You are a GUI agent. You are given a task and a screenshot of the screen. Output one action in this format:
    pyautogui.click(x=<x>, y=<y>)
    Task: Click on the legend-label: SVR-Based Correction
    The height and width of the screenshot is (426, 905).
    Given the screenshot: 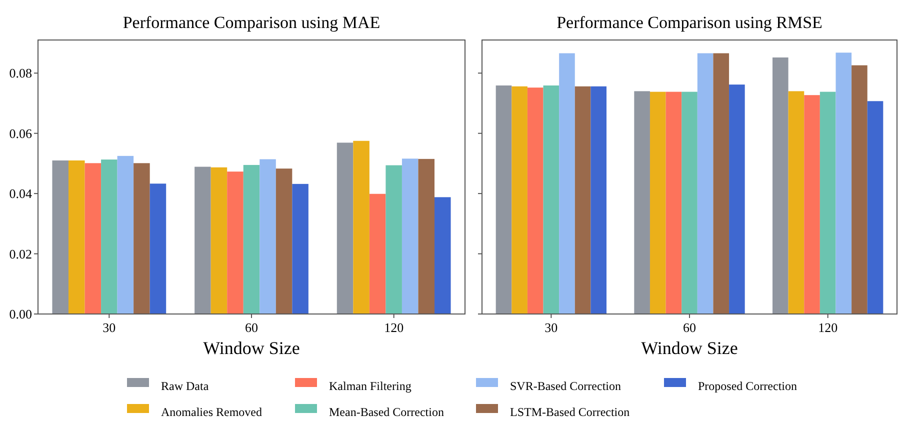 What is the action you would take?
    pyautogui.click(x=565, y=386)
    